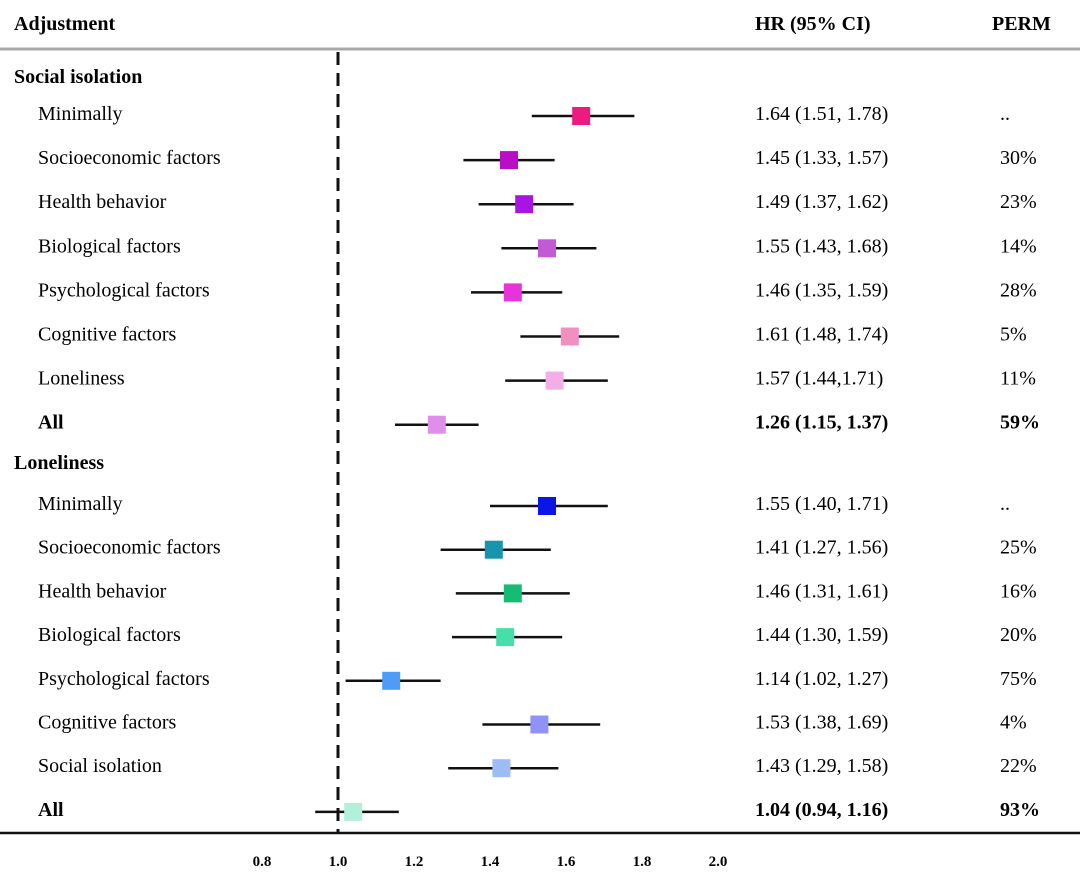  What do you see at coordinates (821, 810) in the screenshot?
I see `hr-ci-value: 1.04 (0.94, 1.16)` at bounding box center [821, 810].